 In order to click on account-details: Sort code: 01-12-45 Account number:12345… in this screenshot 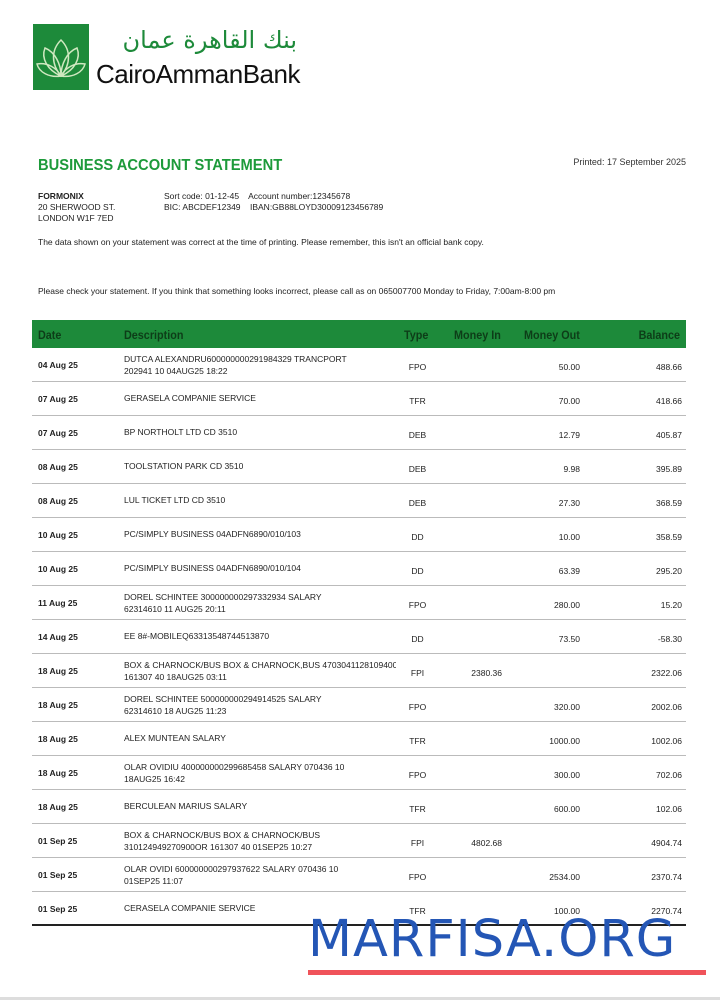, I will do `click(273, 202)`.